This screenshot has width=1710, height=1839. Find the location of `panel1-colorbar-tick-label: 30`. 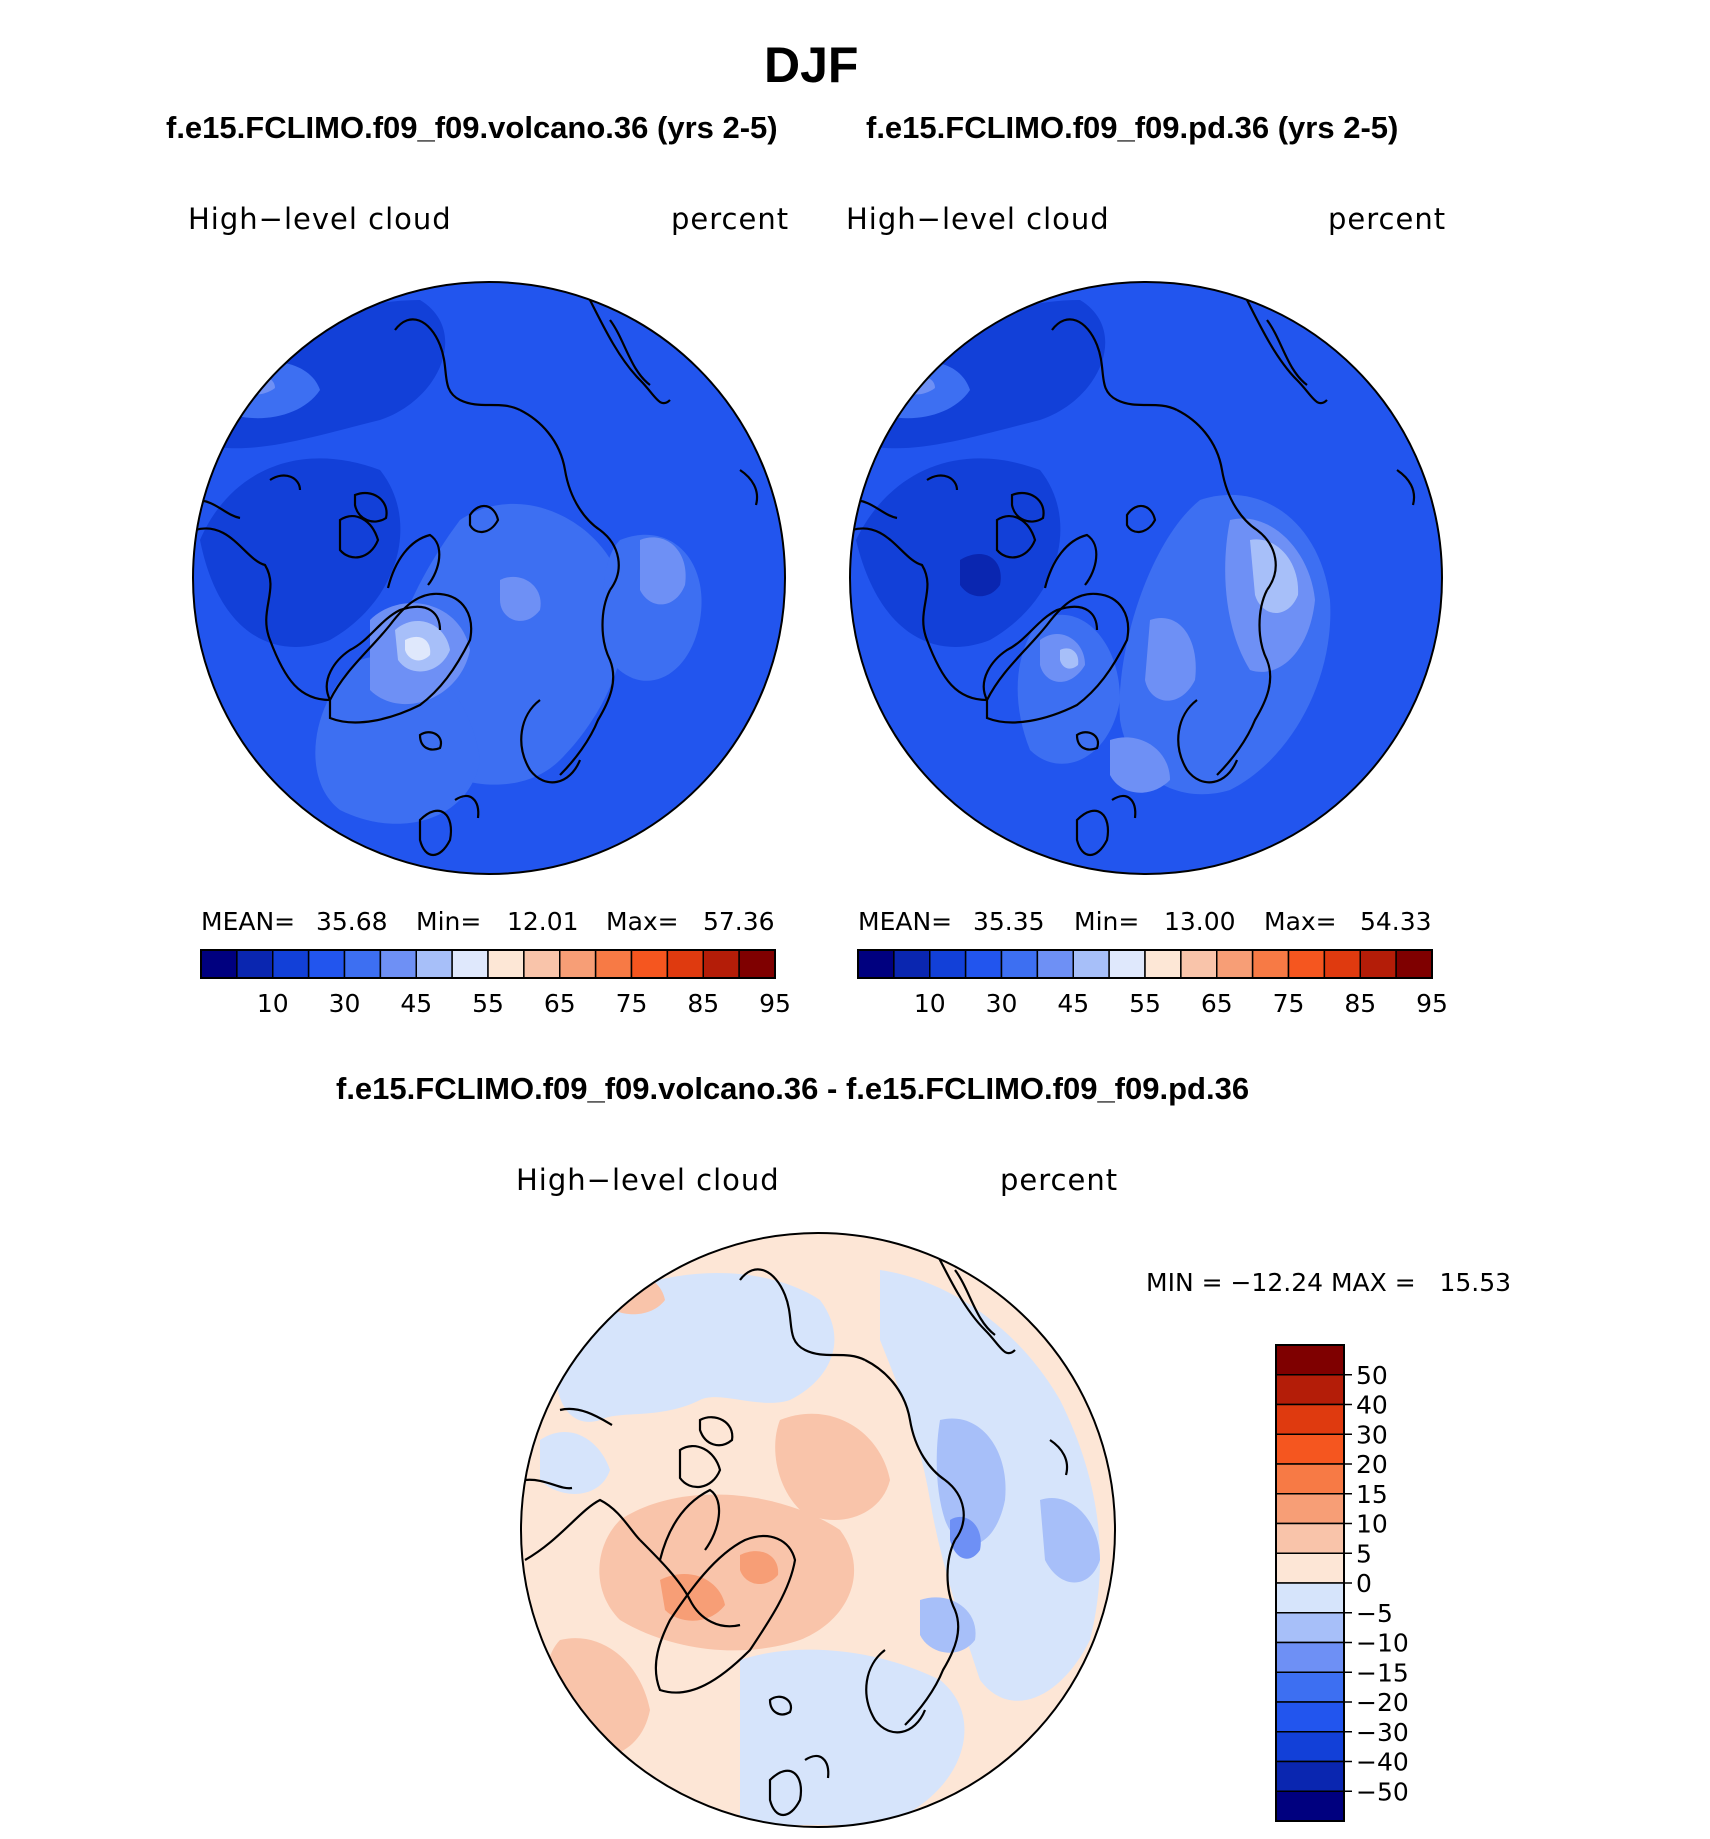

panel1-colorbar-tick-label: 30 is located at coordinates (345, 1003).